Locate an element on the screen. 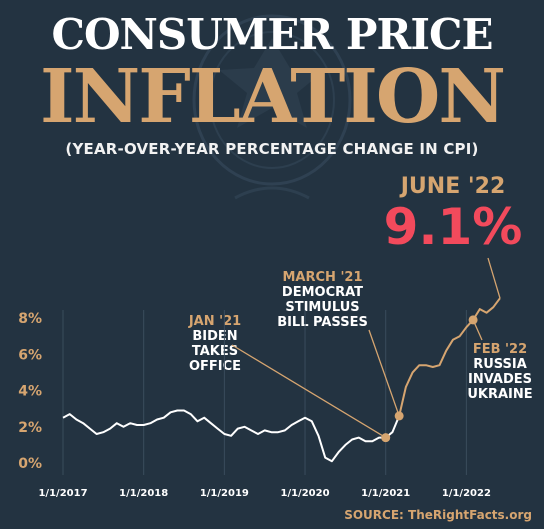 The width and height of the screenshot is (544, 529). annotation-feb22-heading: FEB '22 is located at coordinates (500, 349).